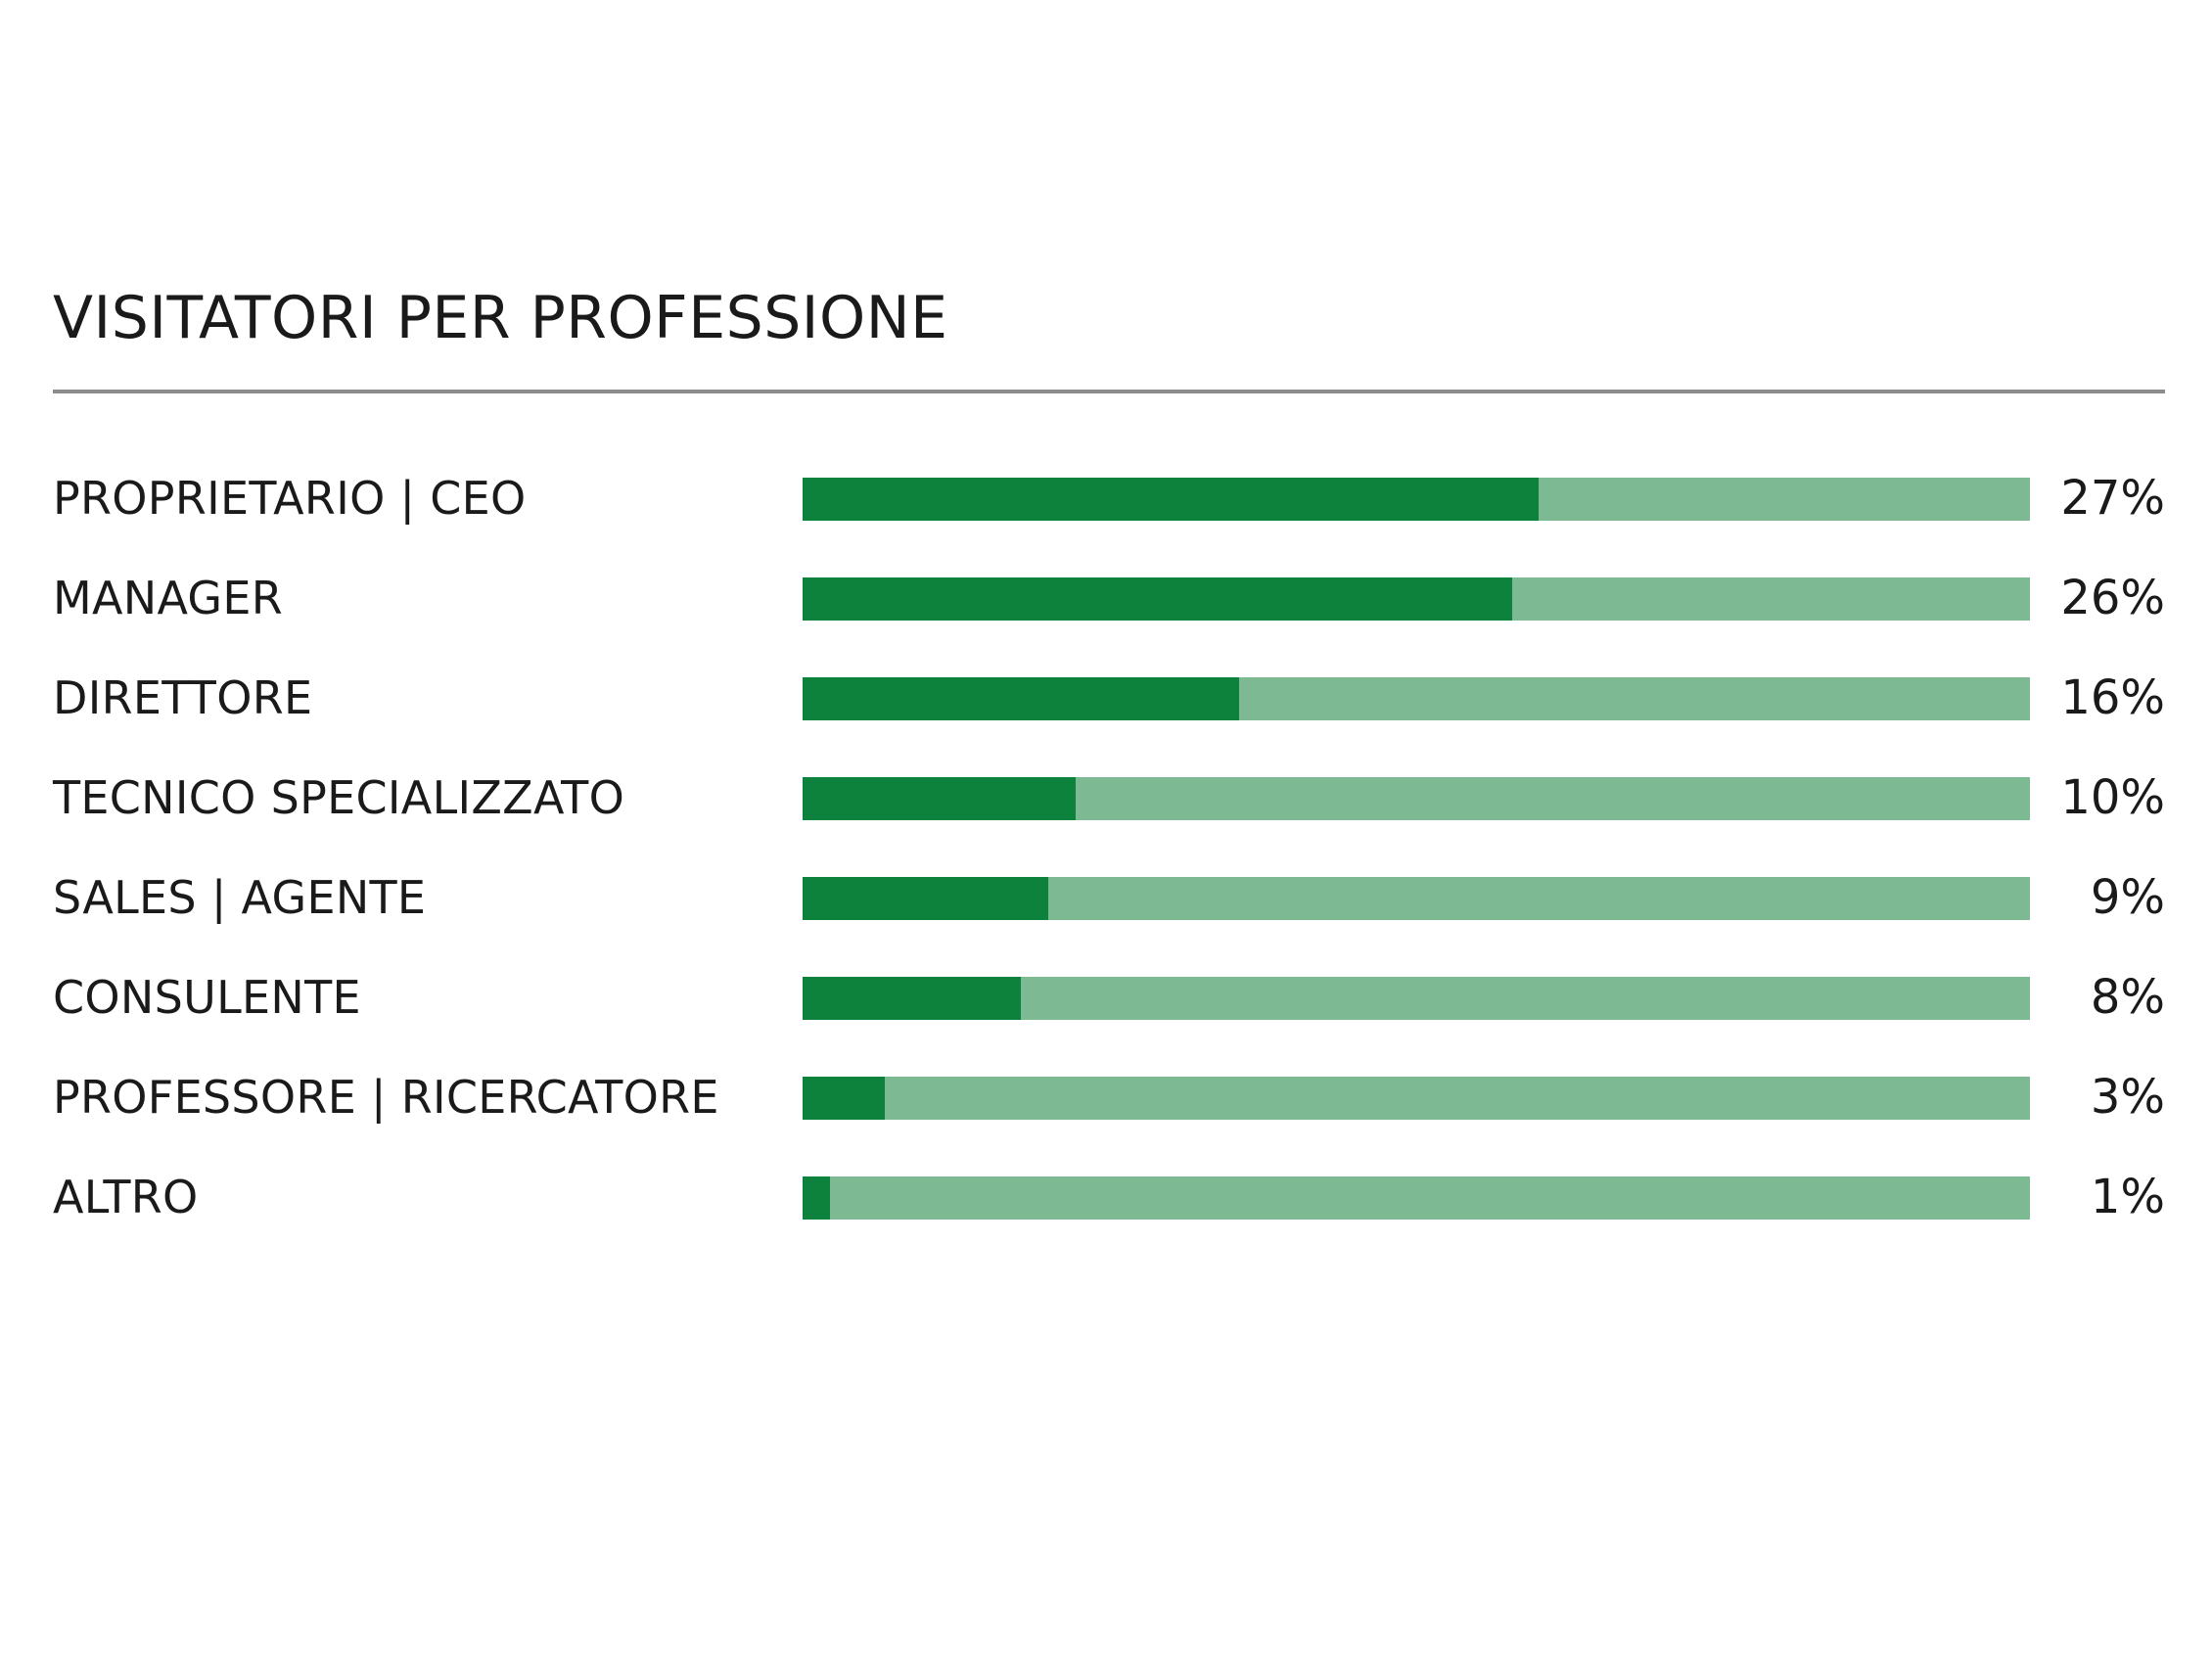 The image size is (2212, 1659). Describe the element at coordinates (1109, 391) in the screenshot. I see `title-divider` at that location.